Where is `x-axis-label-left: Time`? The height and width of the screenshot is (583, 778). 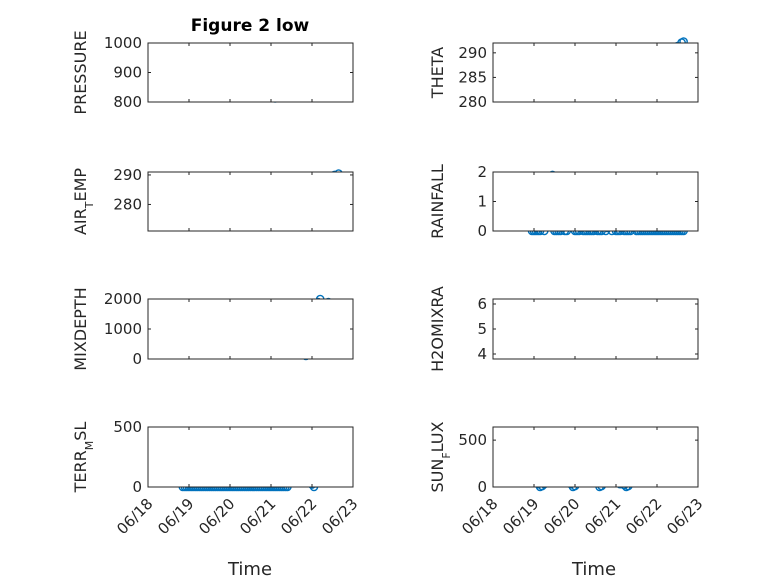
x-axis-label-left: Time is located at coordinates (249, 569).